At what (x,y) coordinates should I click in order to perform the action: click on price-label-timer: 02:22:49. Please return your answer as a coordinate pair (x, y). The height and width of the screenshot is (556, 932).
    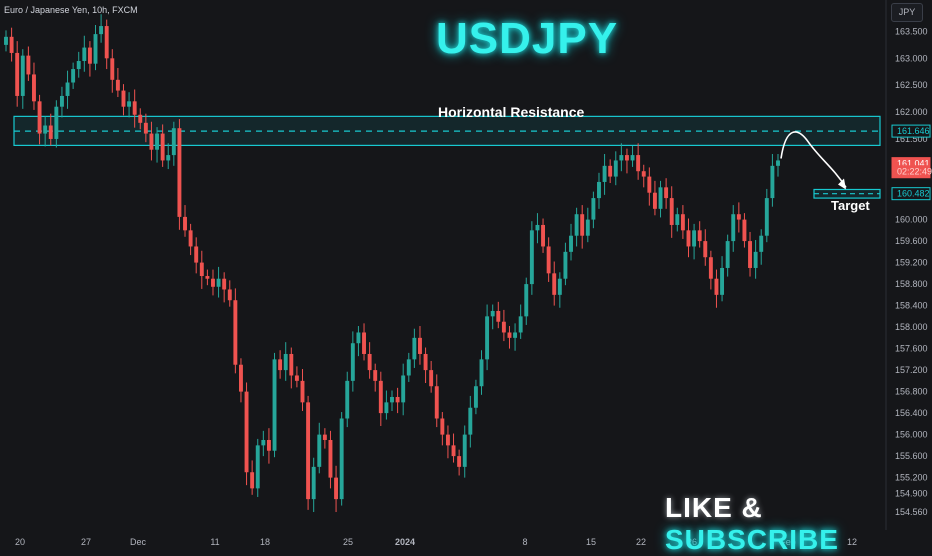
    Looking at the image, I should click on (911, 172).